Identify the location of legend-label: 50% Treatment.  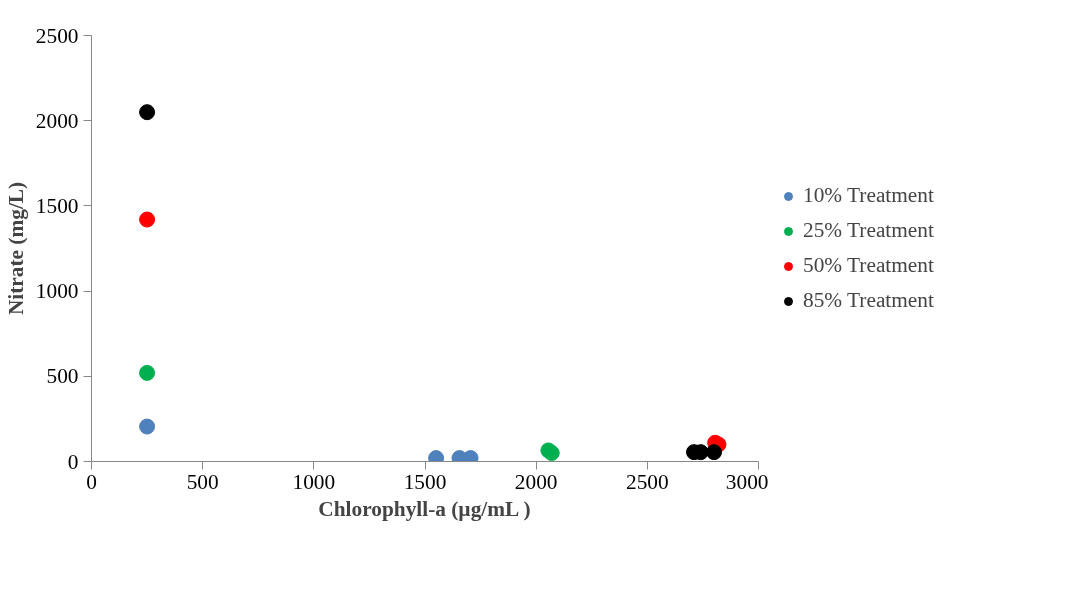
(868, 265).